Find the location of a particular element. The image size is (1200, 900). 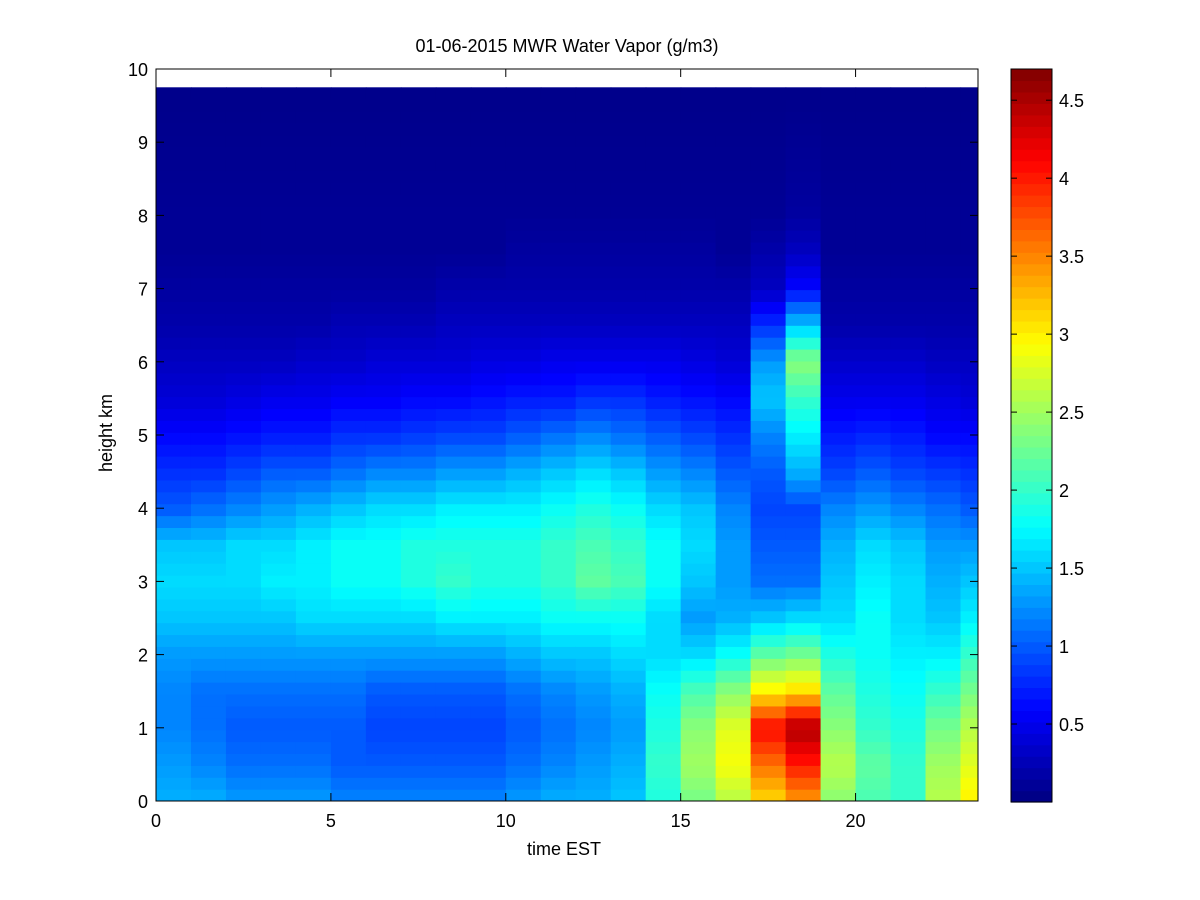

y-tick-label: 9 is located at coordinates (143, 143).